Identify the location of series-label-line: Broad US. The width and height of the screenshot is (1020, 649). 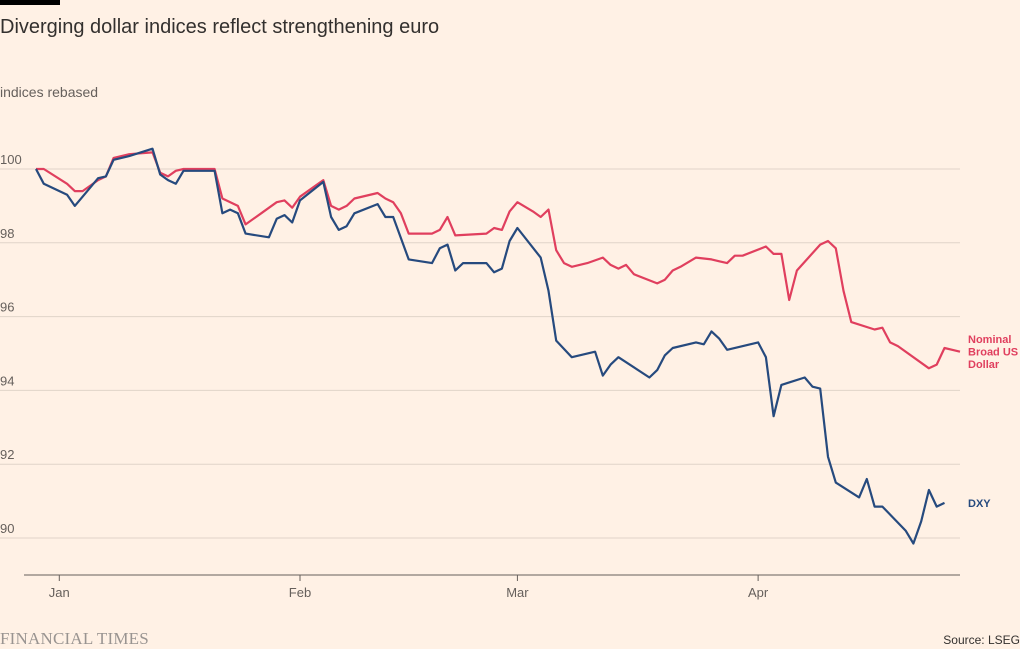
(993, 353).